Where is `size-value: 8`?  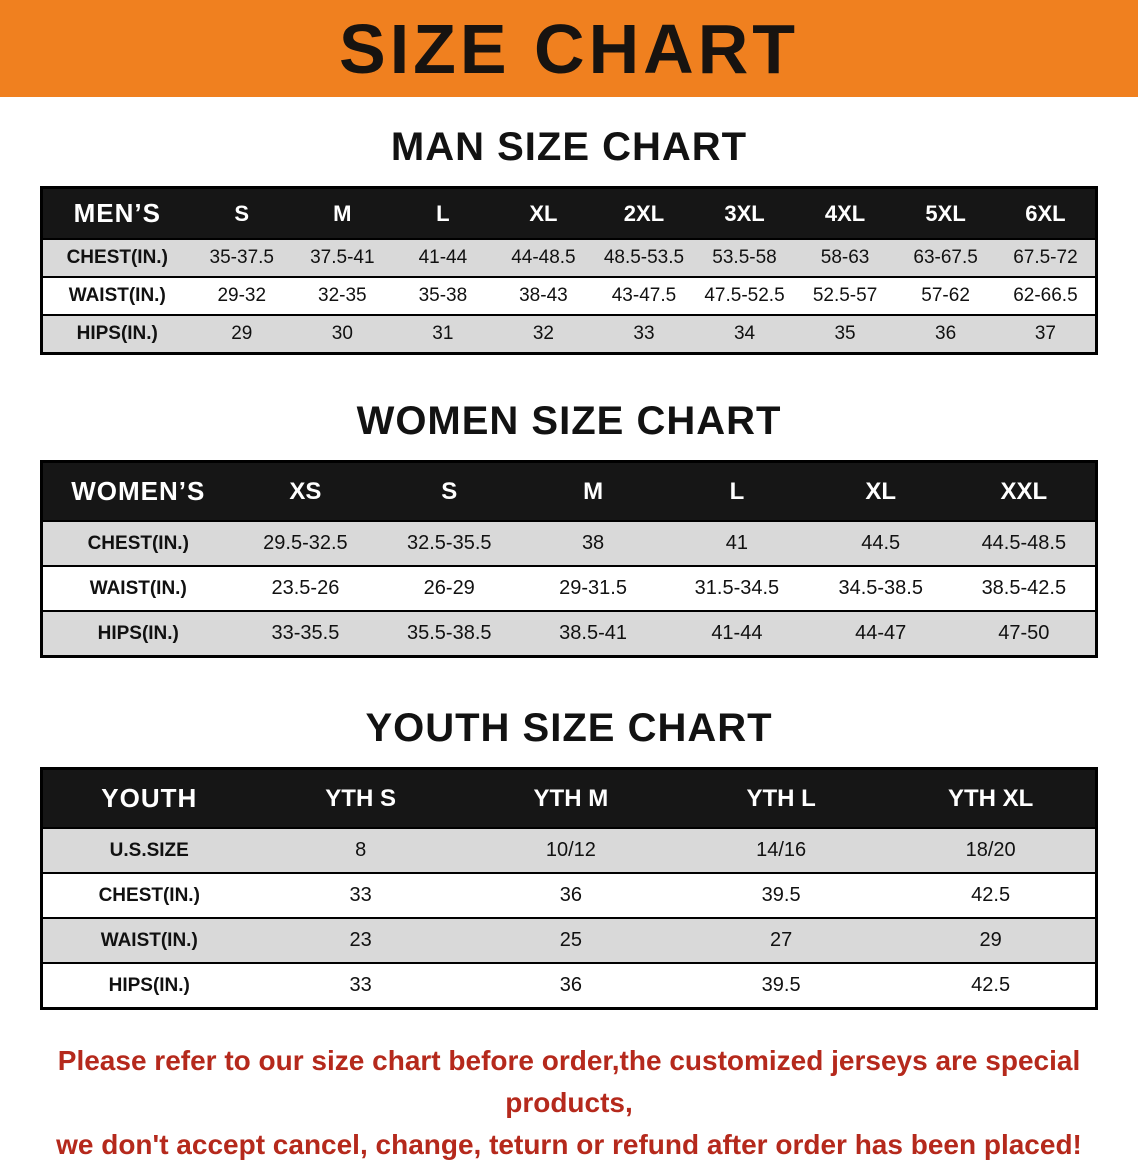 size-value: 8 is located at coordinates (361, 850).